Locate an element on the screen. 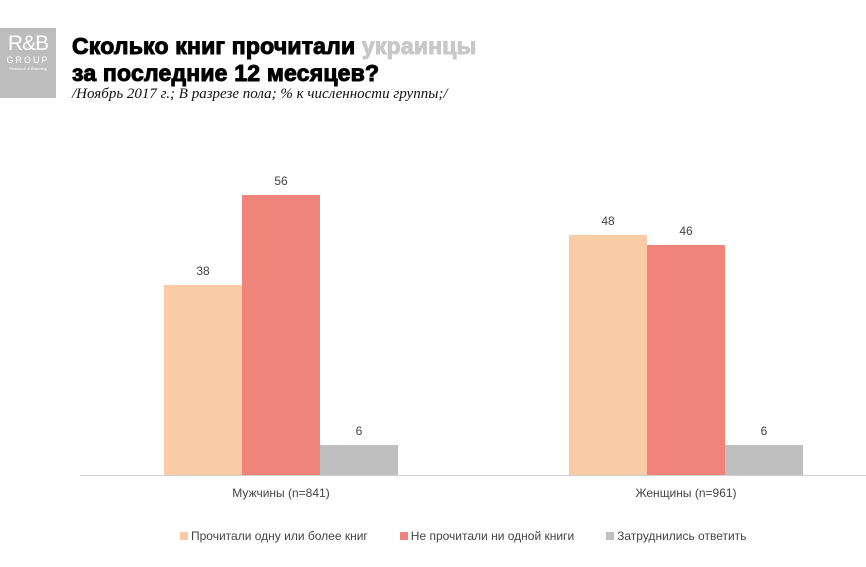 The width and height of the screenshot is (866, 567). legend-item: Не прочитали ни одной книги is located at coordinates (487, 536).